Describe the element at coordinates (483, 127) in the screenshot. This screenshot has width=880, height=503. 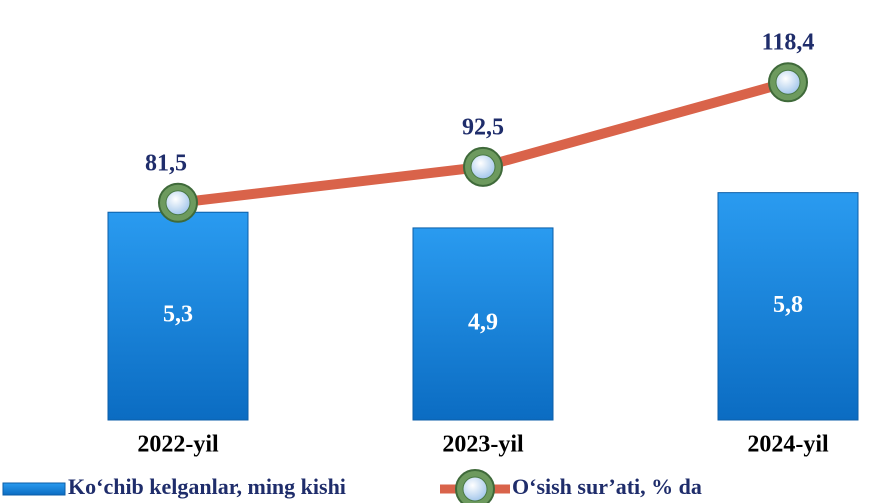
I see `line-value-label: 92,5` at that location.